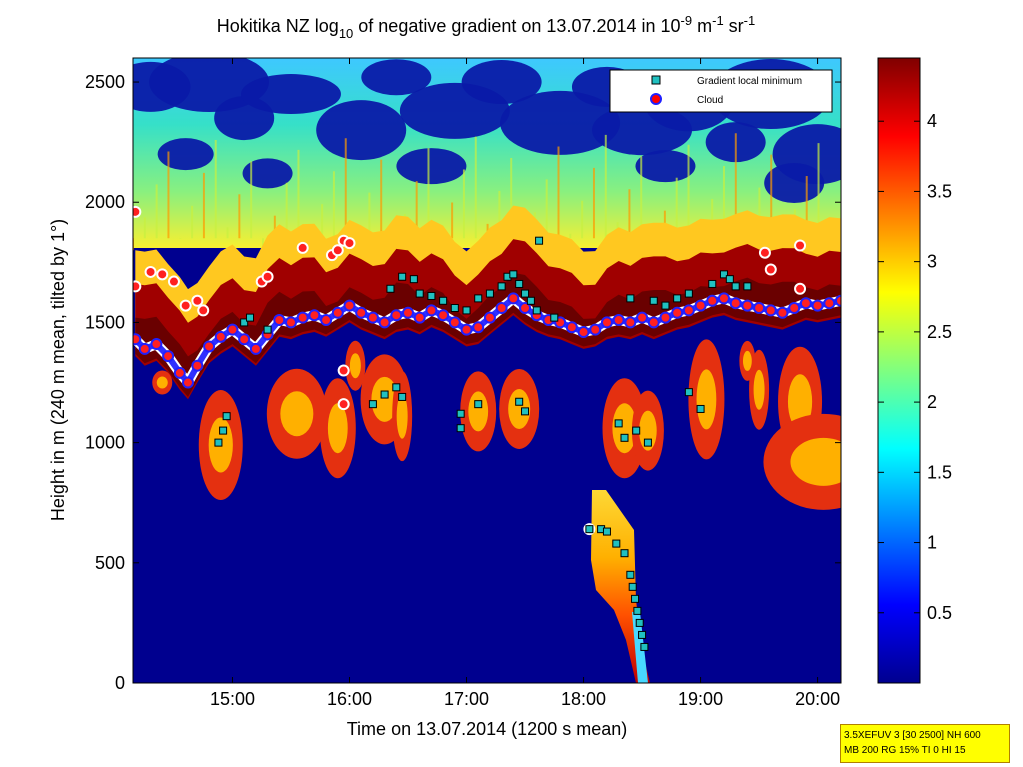  I want to click on title-sr: sr, so click(734, 26).